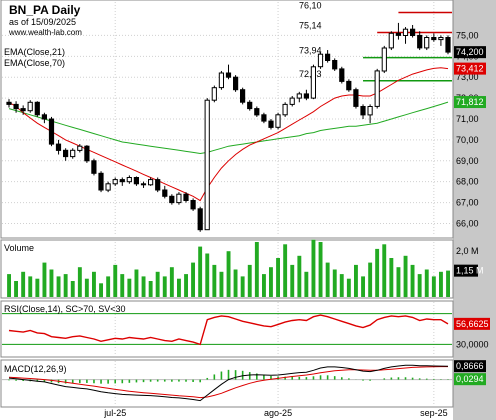 The height and width of the screenshot is (420, 496). I want to click on x-tick-label: jul-25, so click(114, 413).